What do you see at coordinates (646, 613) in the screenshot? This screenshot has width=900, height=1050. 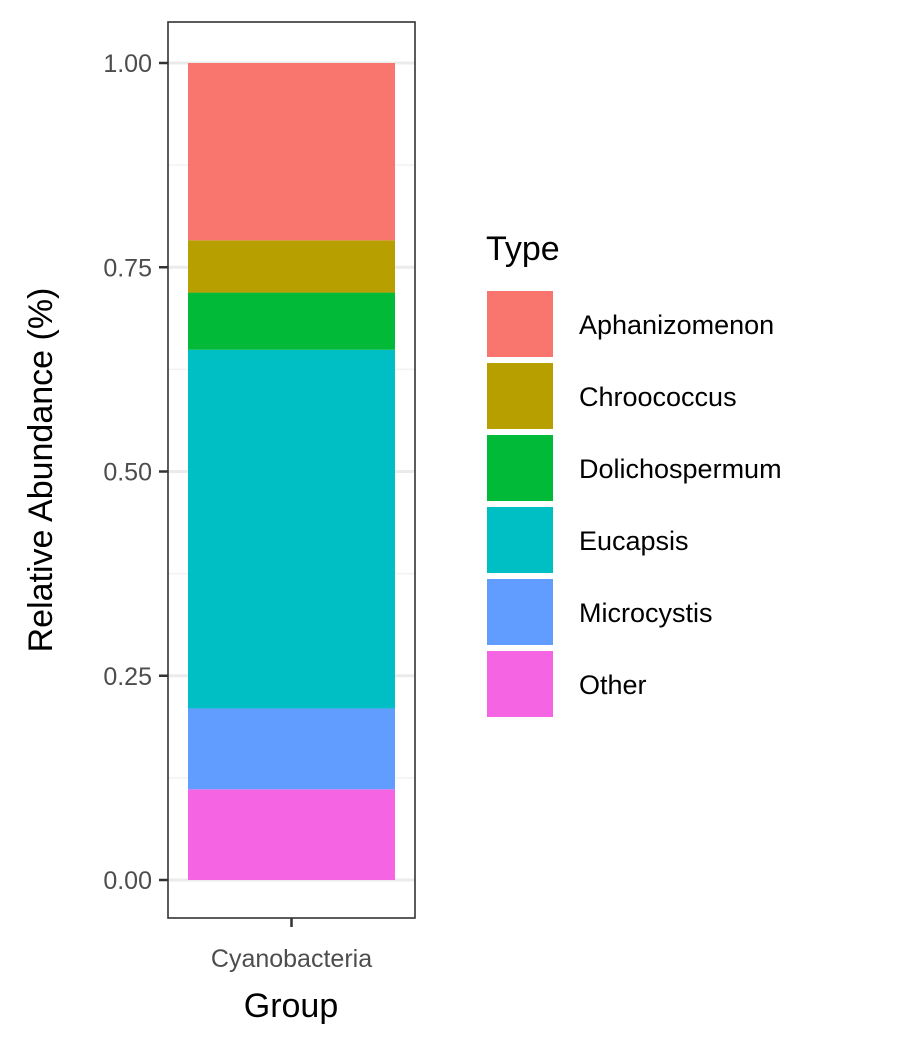 I see `legend-label-microcystis: Microcystis` at bounding box center [646, 613].